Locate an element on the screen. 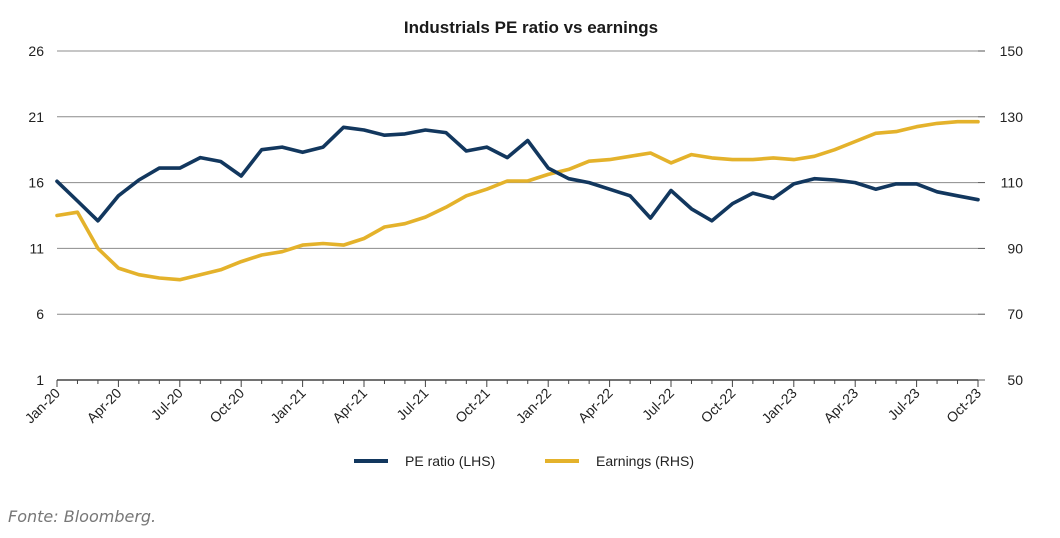 This screenshot has height=538, width=1060. x-tick-label: Apr-22 is located at coordinates (595, 405).